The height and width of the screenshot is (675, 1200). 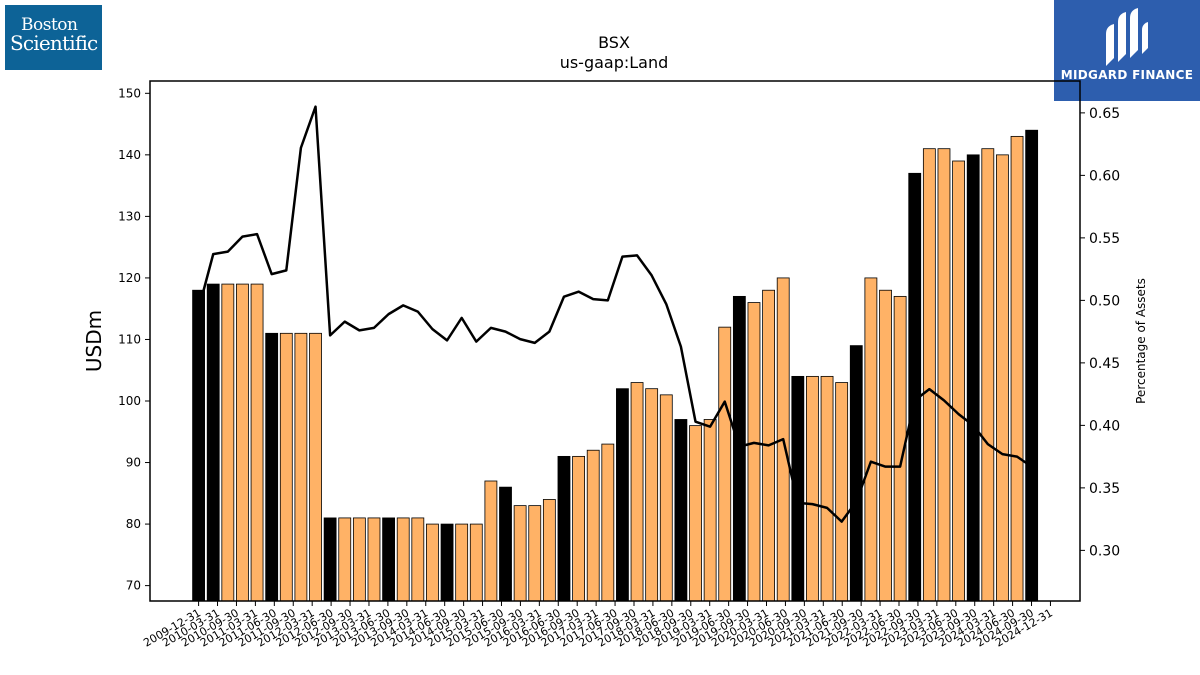 What do you see at coordinates (133, 463) in the screenshot?
I see `y-tick-label: 90` at bounding box center [133, 463].